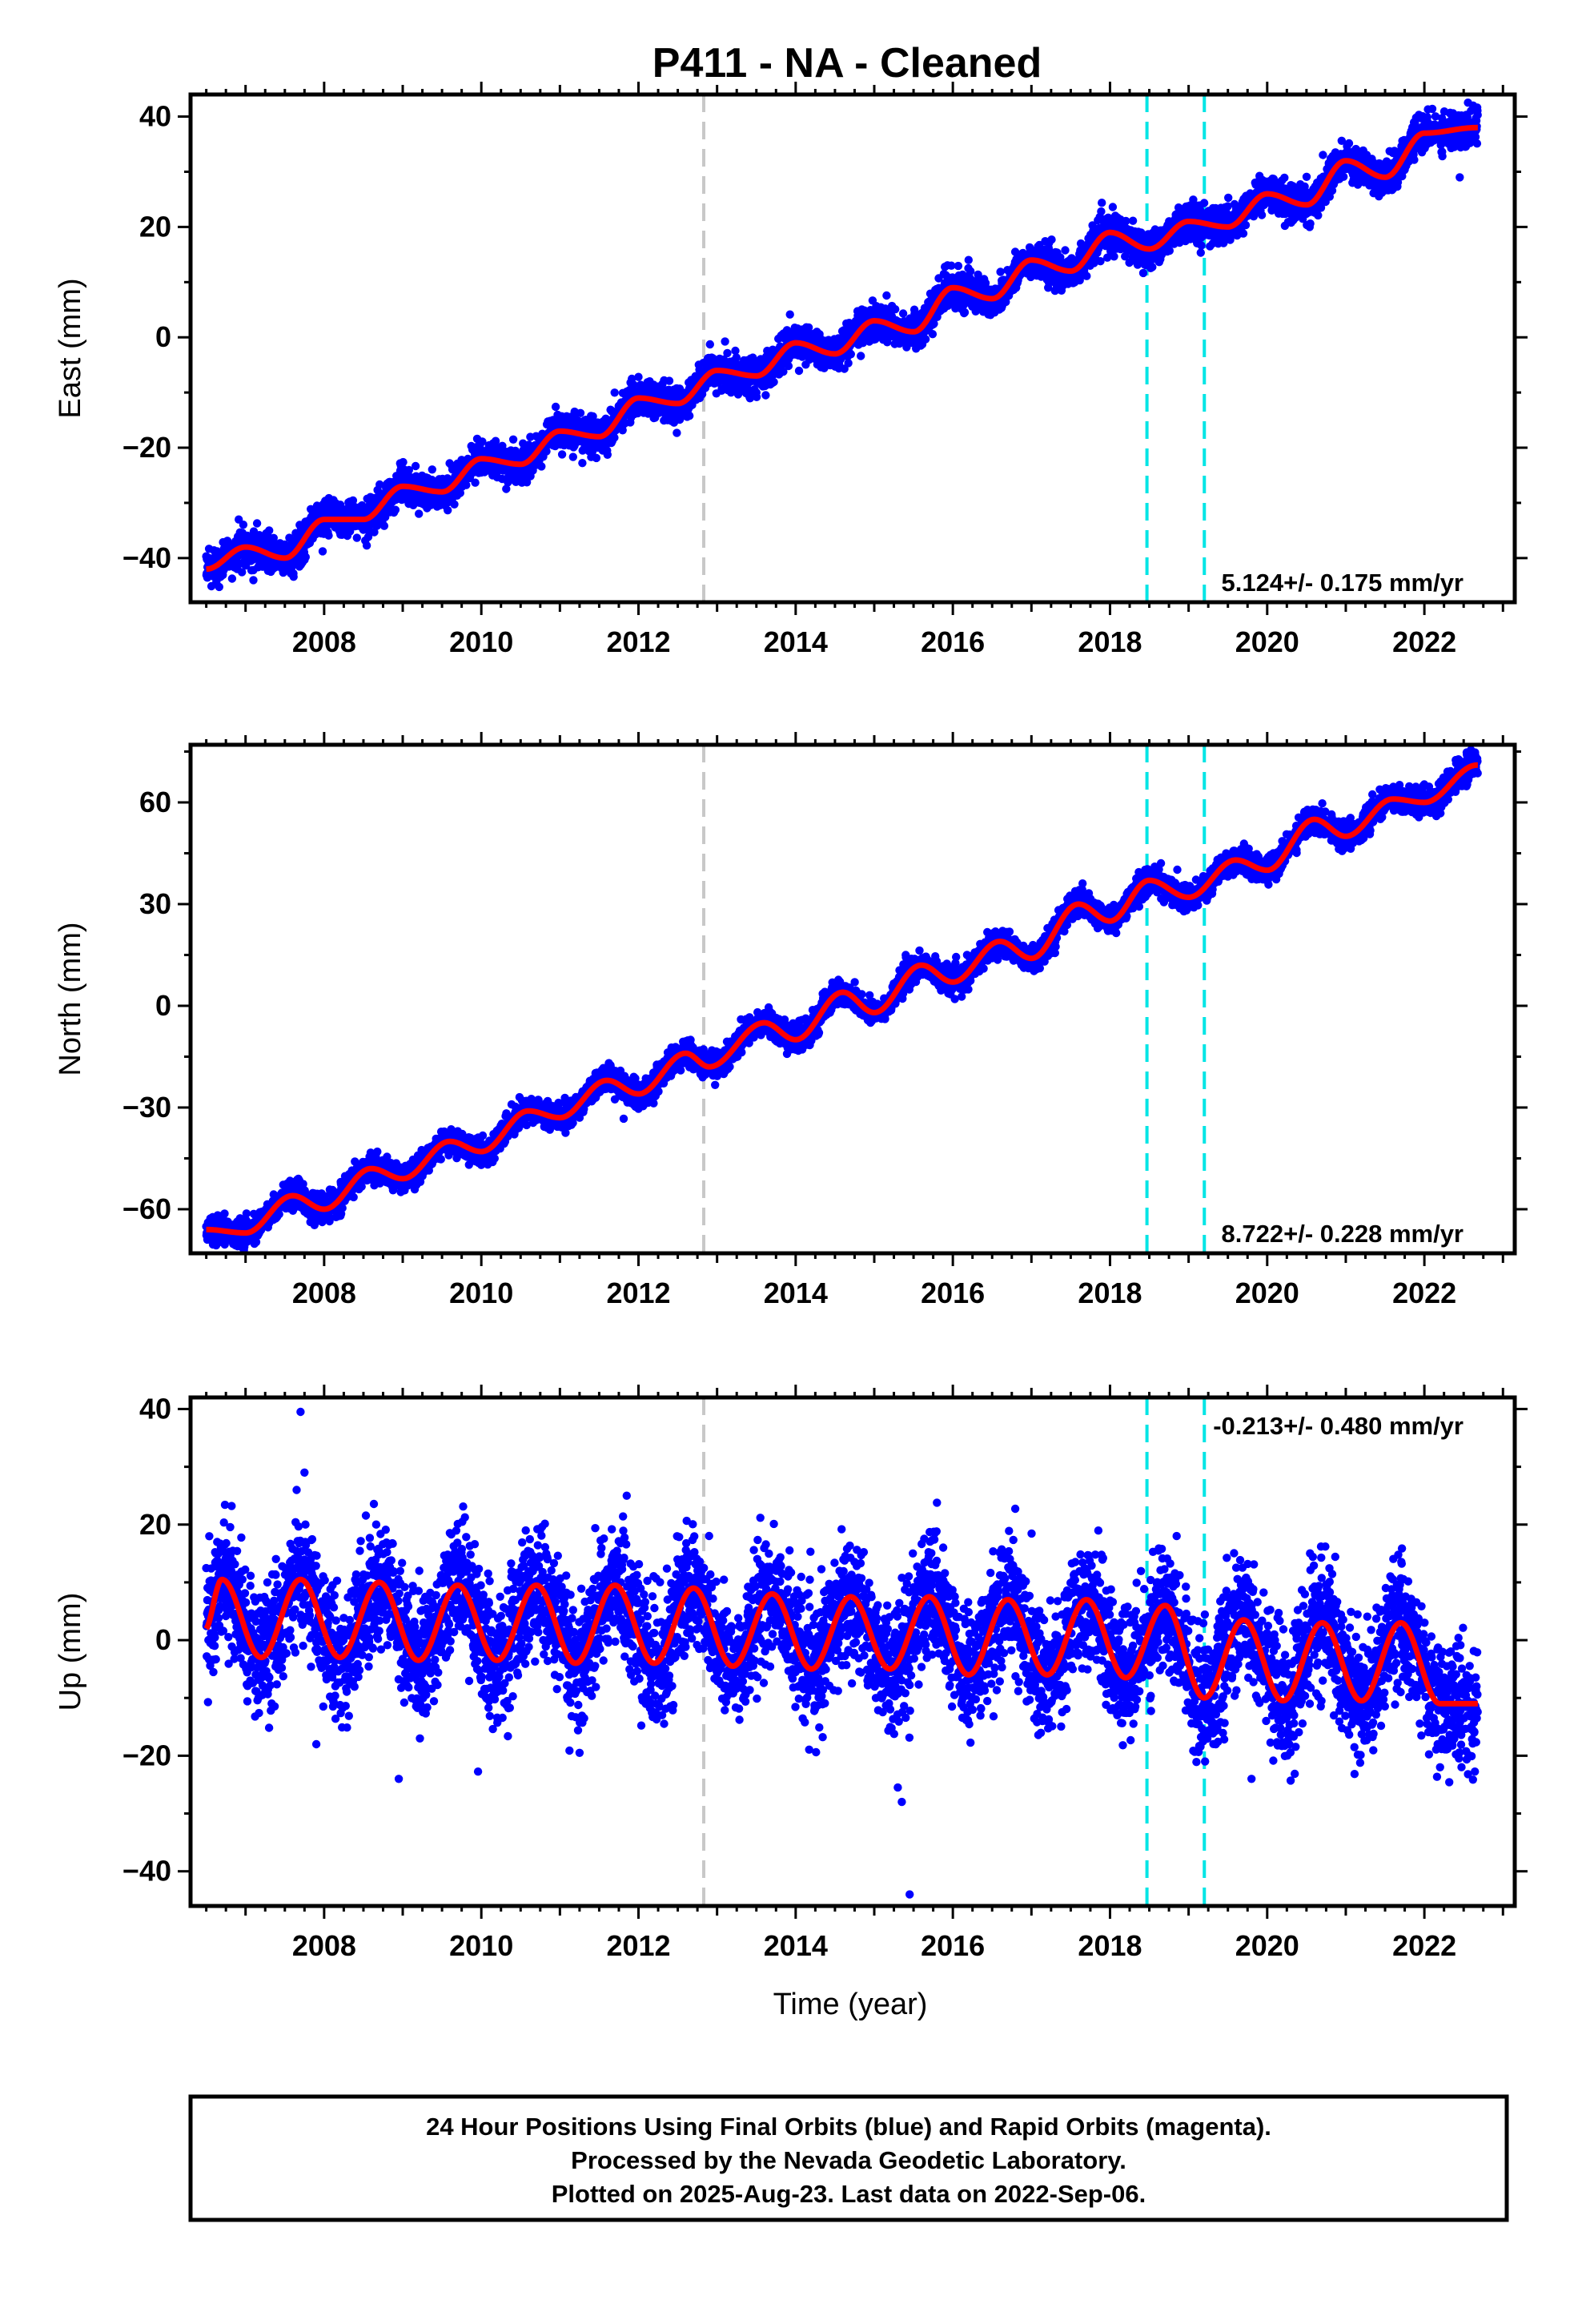 Image resolution: width=1582 pixels, height=2324 pixels. Describe the element at coordinates (847, 63) in the screenshot. I see `figure-title: P411 - NA - Cleaned` at that location.